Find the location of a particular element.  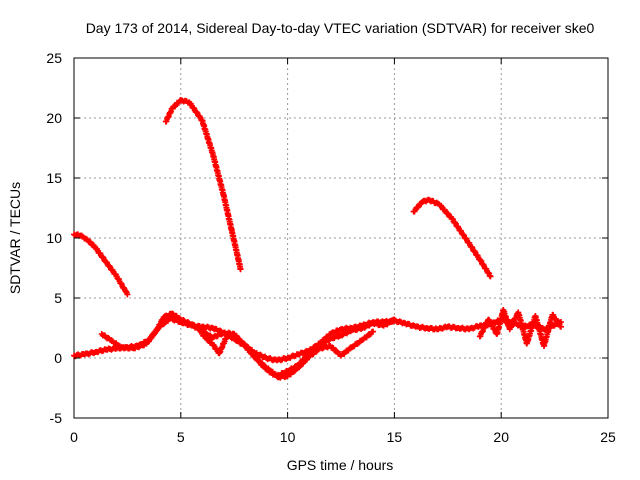

y-tick-label: 5 is located at coordinates (58, 298).